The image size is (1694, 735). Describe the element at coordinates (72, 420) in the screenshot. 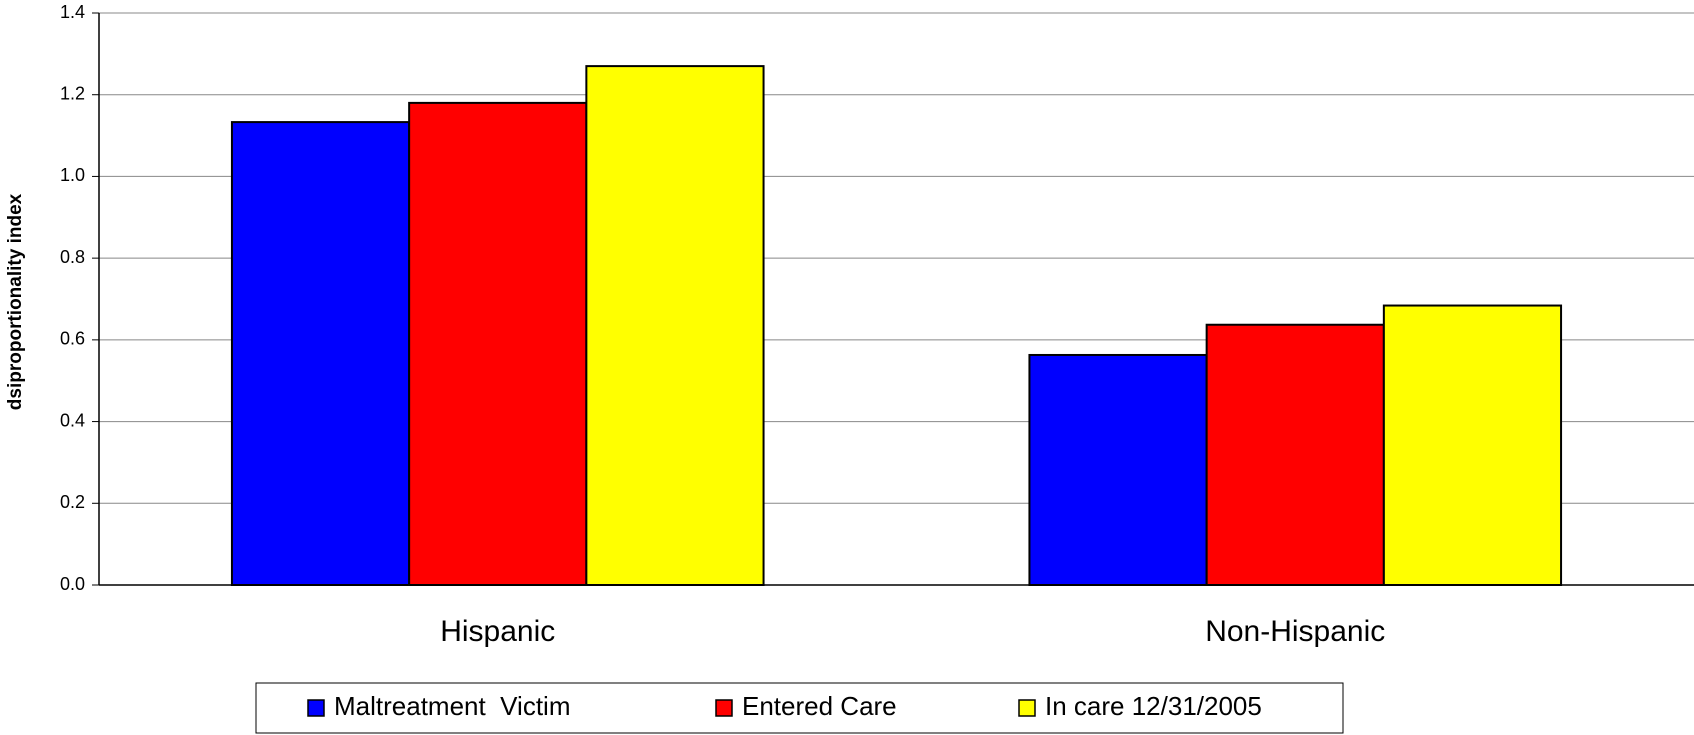

I see `y-tick-label: 0.4` at that location.